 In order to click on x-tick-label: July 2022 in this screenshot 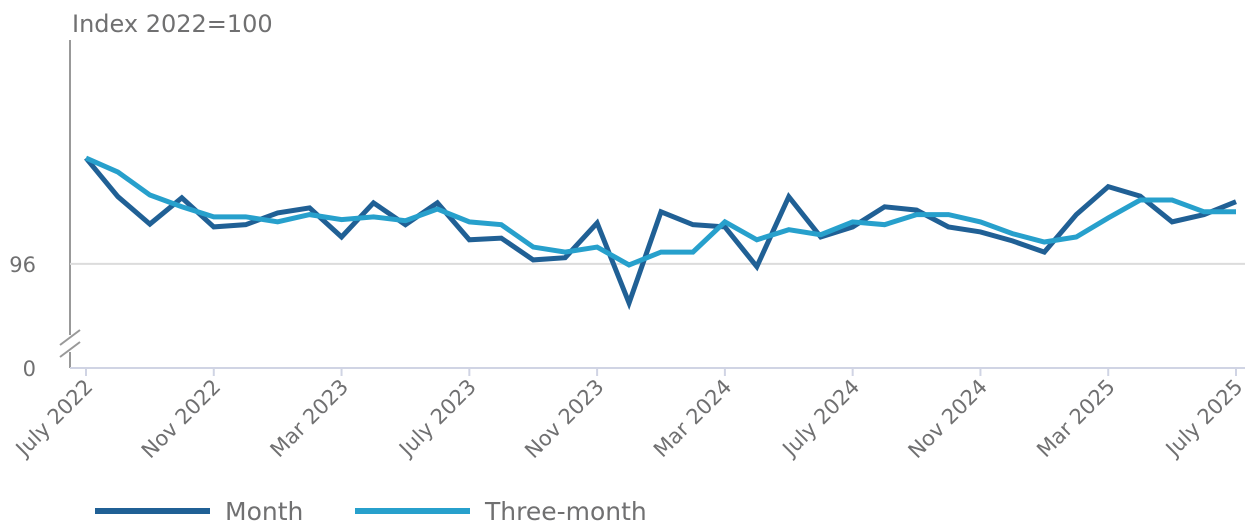, I will do `click(54, 419)`.